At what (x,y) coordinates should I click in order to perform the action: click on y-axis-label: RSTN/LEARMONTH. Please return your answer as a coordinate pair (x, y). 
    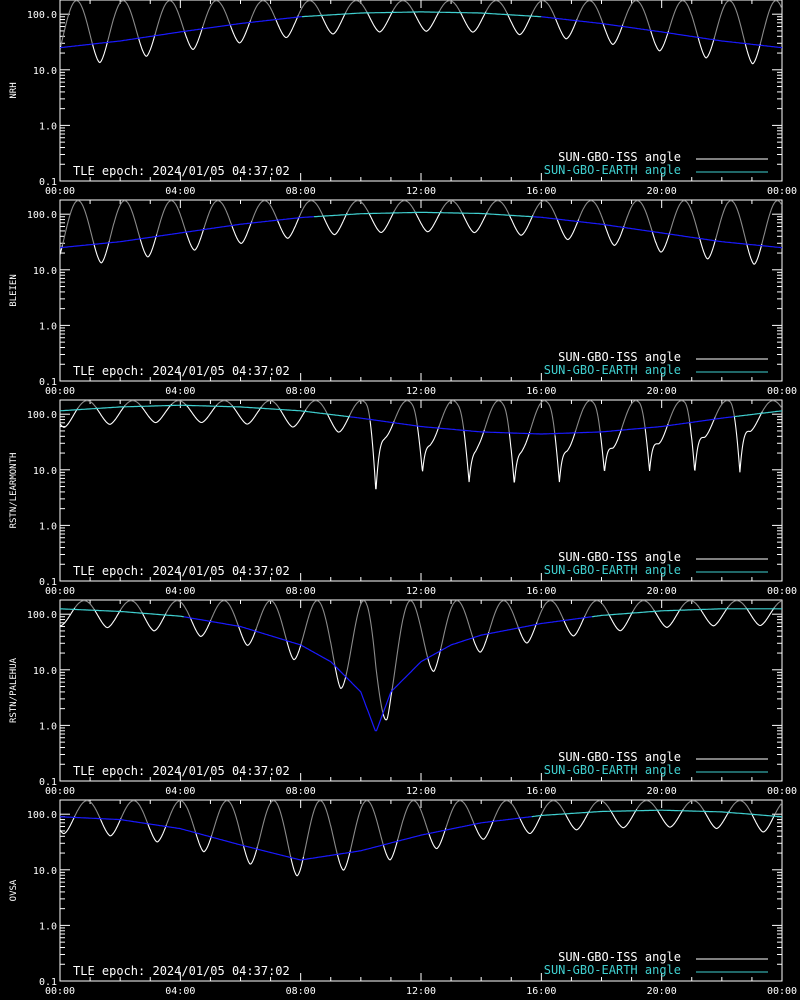
    Looking at the image, I should click on (14, 491).